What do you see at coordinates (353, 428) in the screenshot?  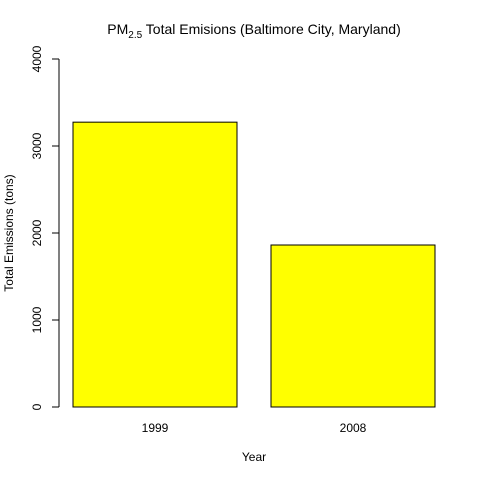 I see `x-tick-label-2008: 2008` at bounding box center [353, 428].